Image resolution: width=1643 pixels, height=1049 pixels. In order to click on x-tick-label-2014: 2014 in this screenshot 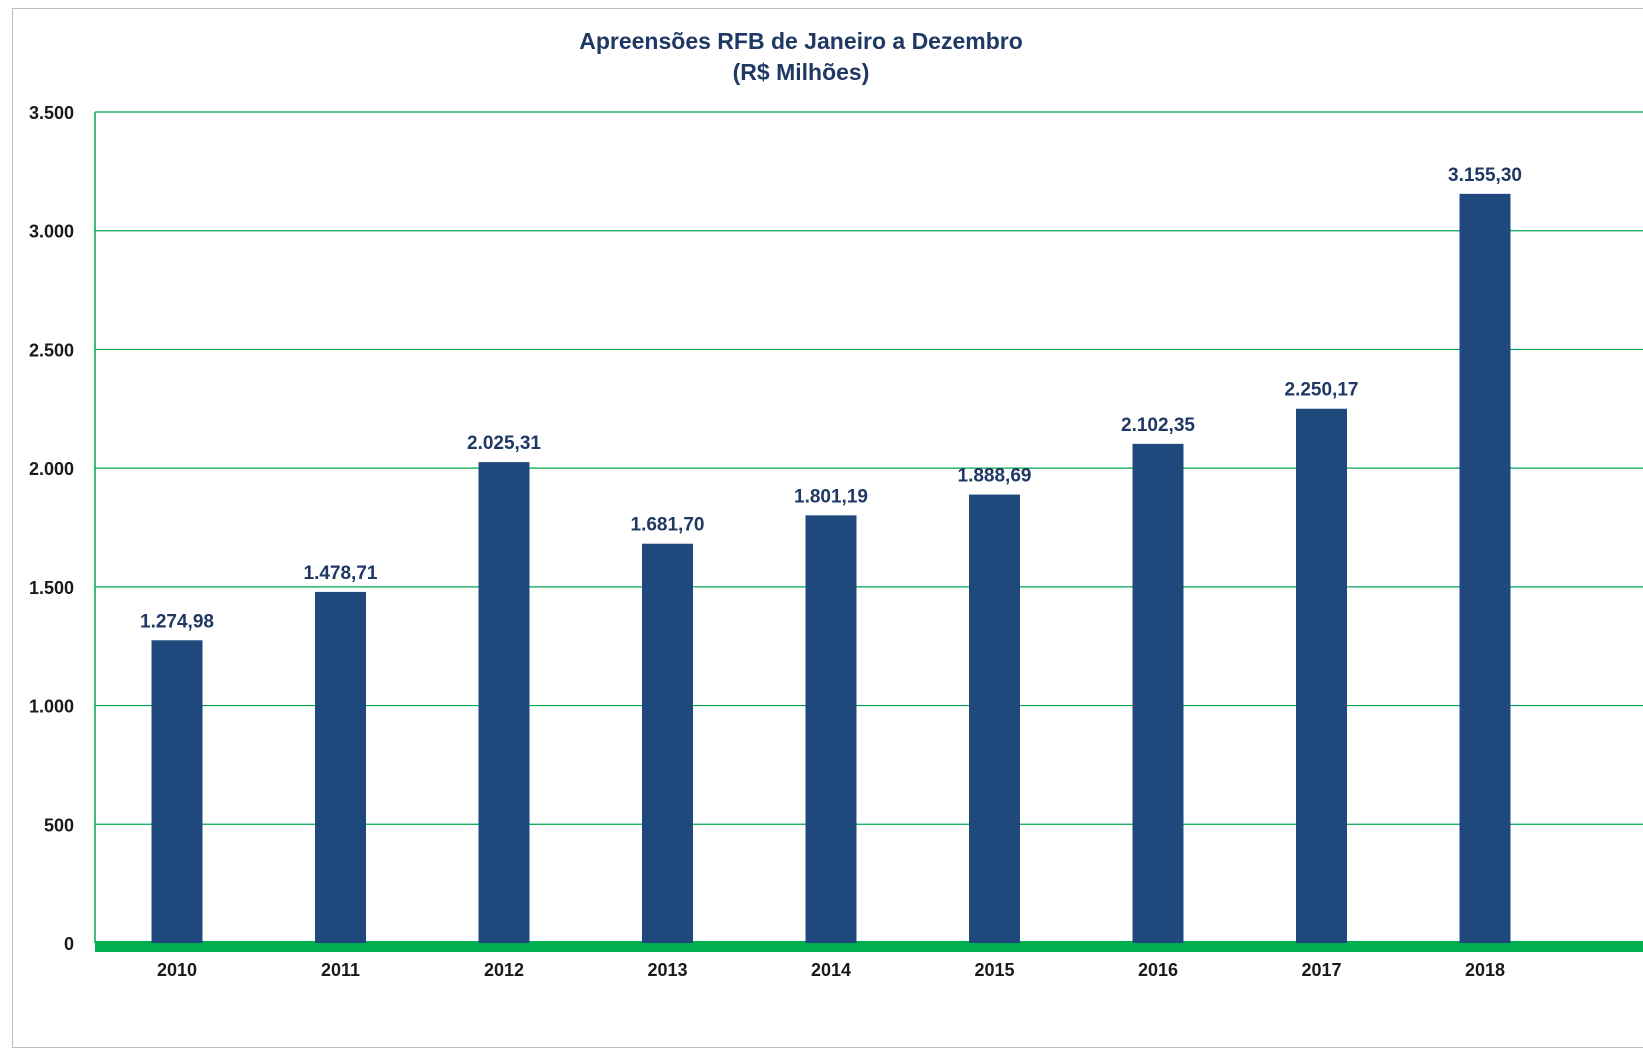, I will do `click(831, 970)`.